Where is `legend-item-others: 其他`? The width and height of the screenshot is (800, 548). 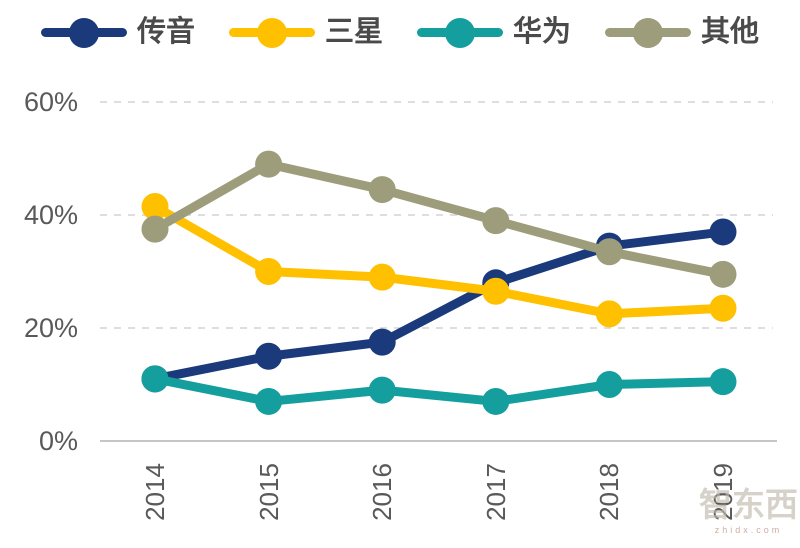 legend-item-others: 其他 is located at coordinates (682, 32).